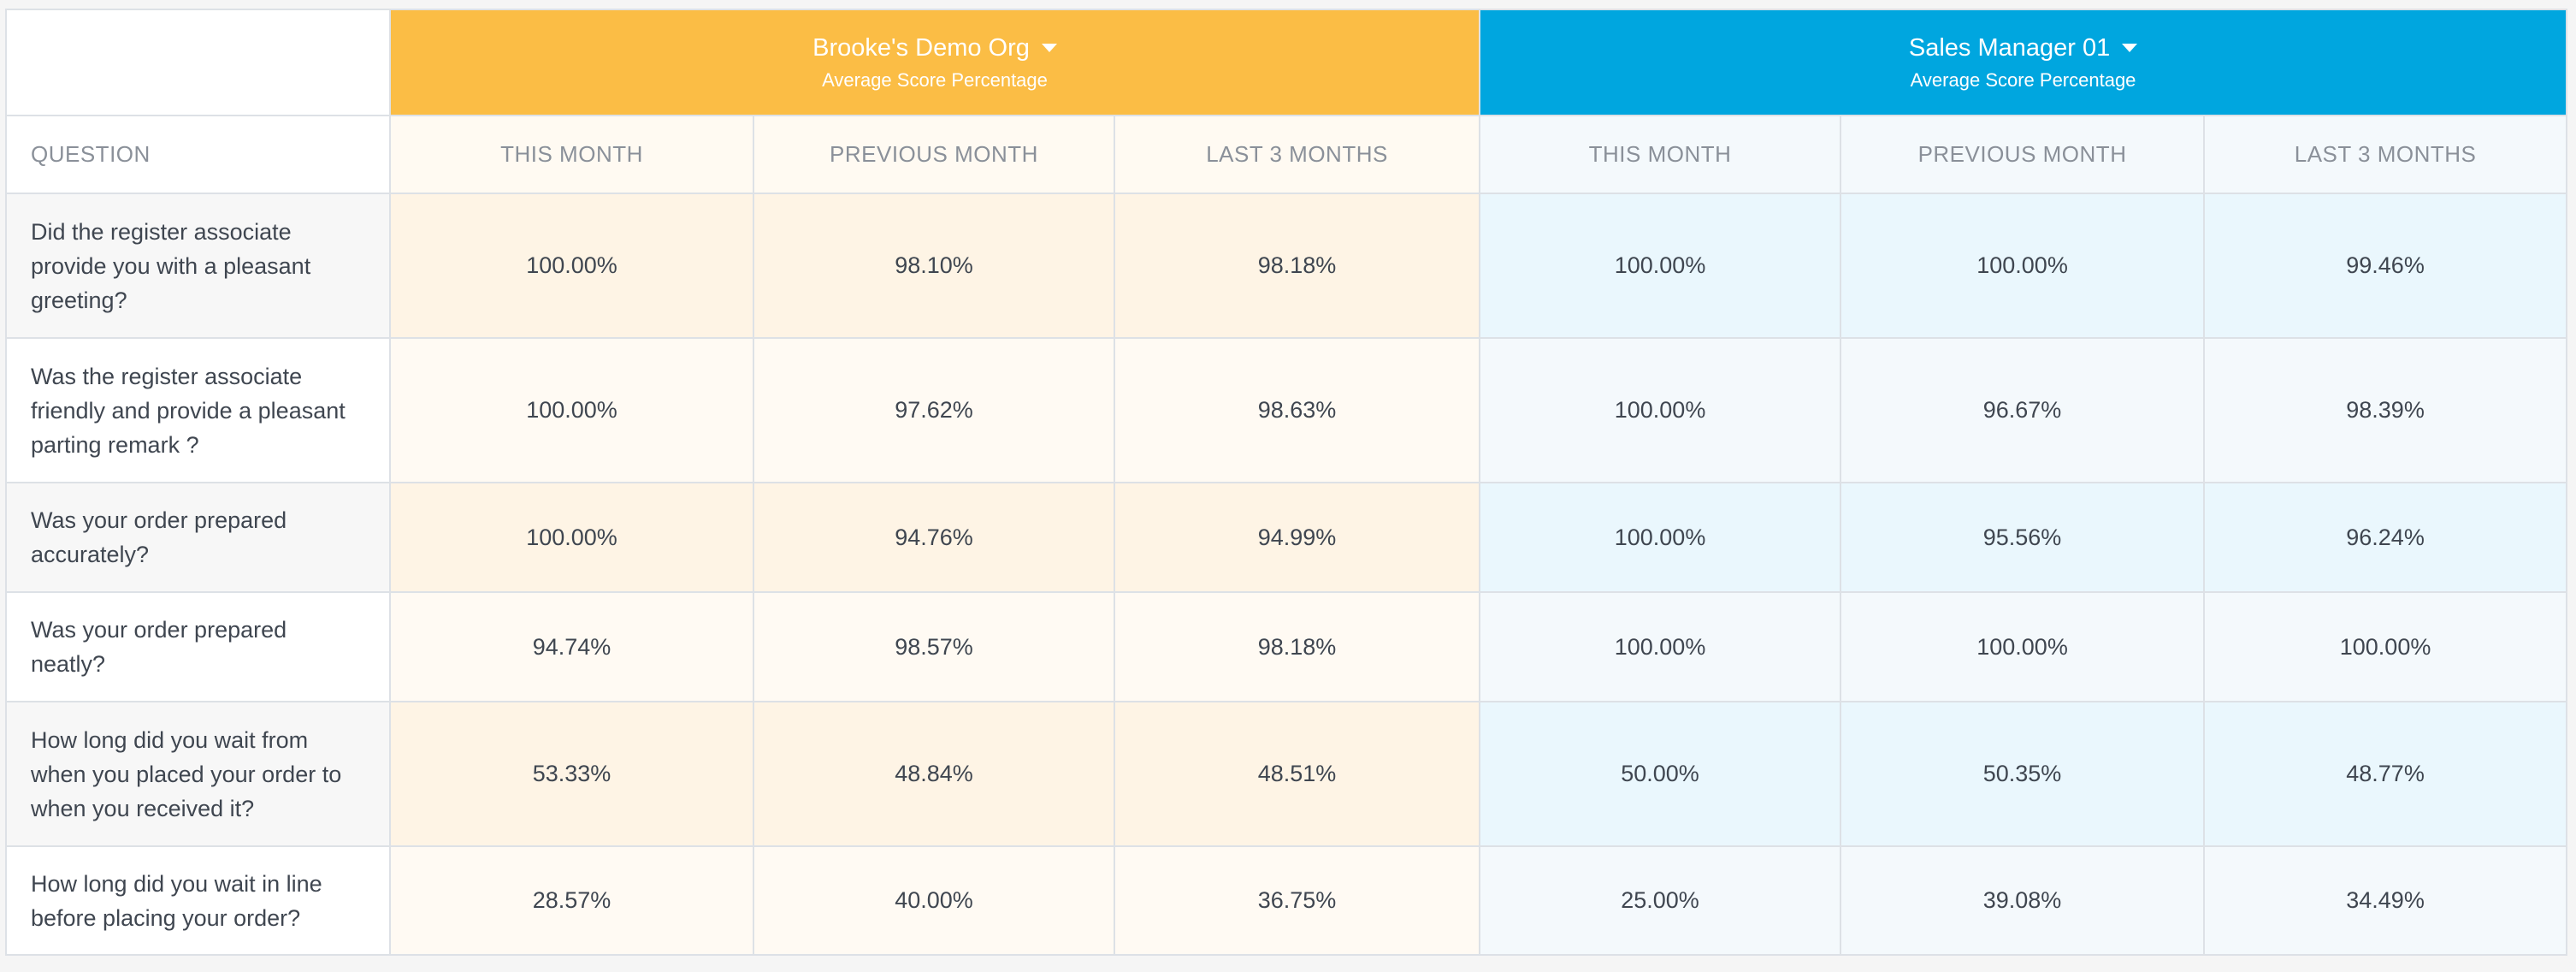  What do you see at coordinates (2385, 410) in the screenshot?
I see `score-cell: 98.39%` at bounding box center [2385, 410].